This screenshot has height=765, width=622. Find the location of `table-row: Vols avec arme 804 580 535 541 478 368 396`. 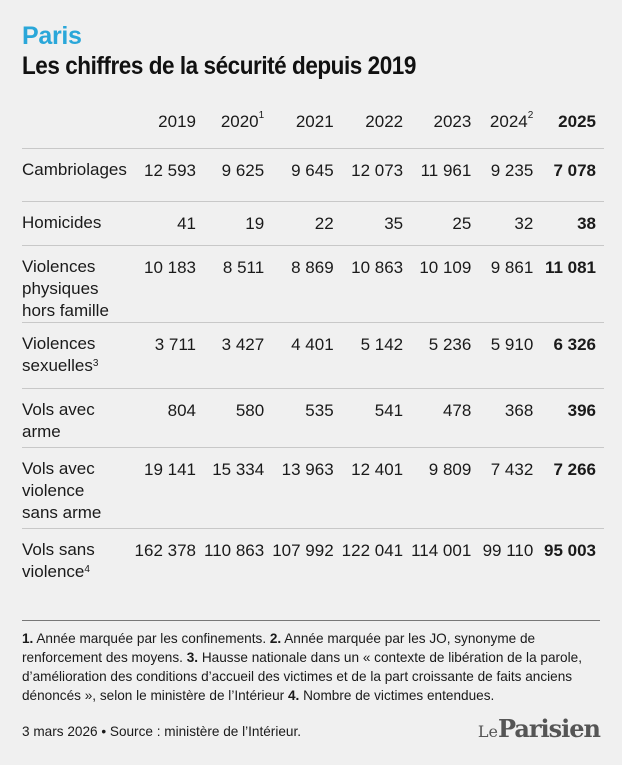

table-row: Vols avec arme 804 580 535 541 478 368 396 is located at coordinates (313, 417).